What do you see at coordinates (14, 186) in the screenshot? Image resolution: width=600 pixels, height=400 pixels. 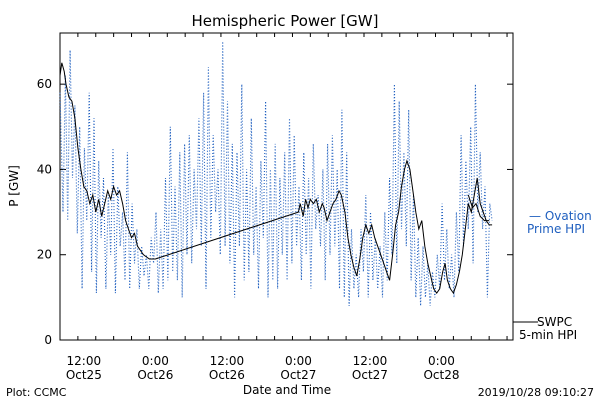 I see `y-axis-label: P [GW]` at bounding box center [14, 186].